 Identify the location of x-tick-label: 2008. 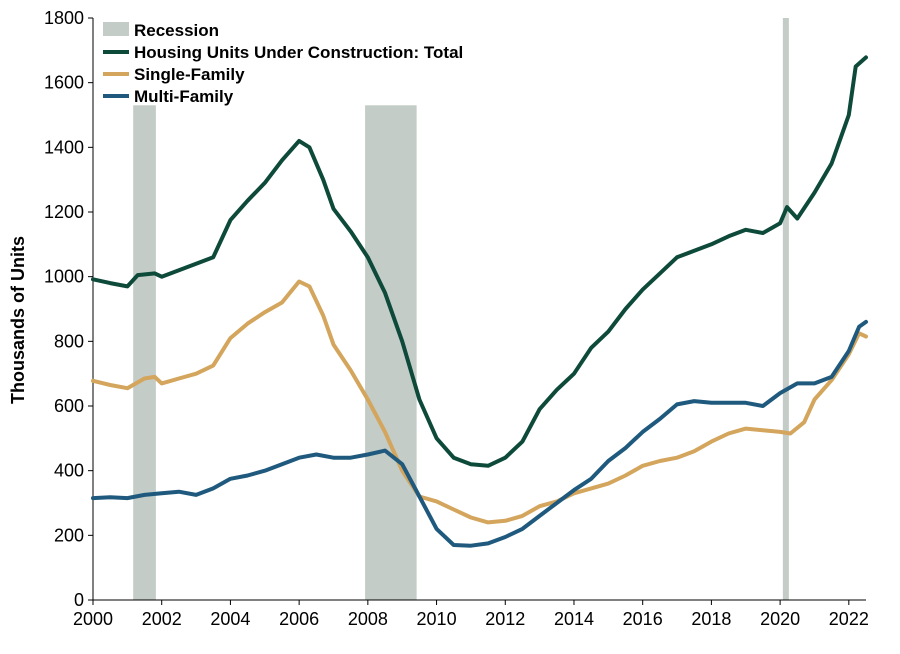
(368, 619).